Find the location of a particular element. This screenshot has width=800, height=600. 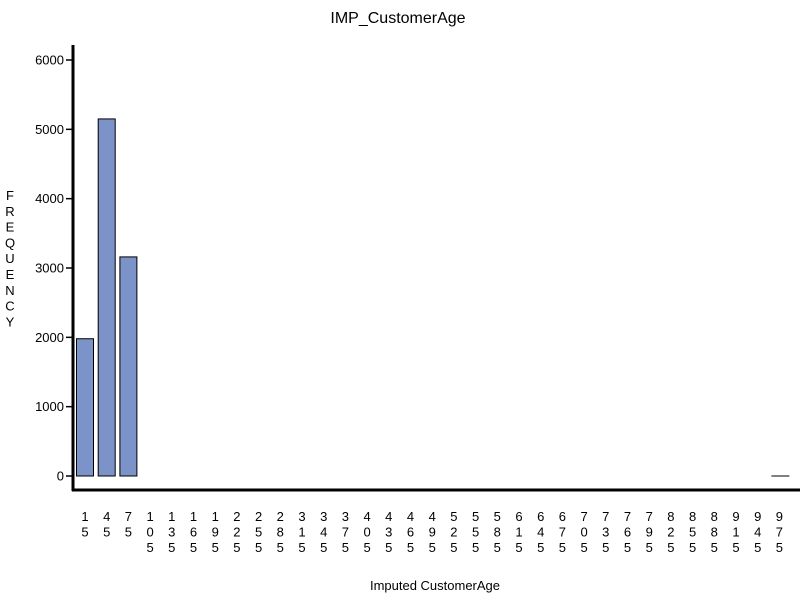

chart-title: IMP_CustomerAge is located at coordinates (397, 18).